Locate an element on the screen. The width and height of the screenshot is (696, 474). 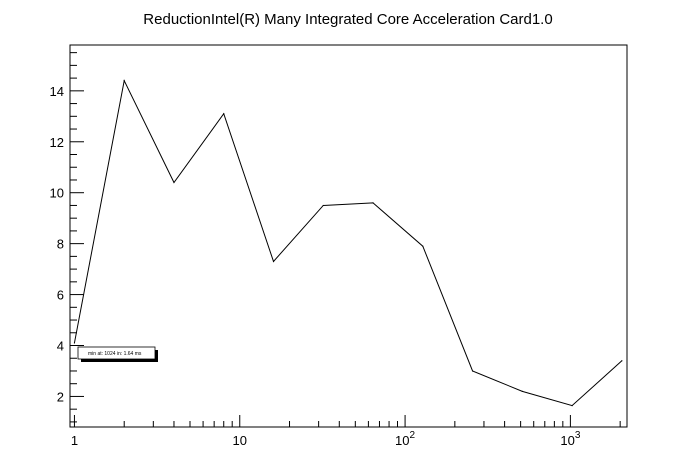
x-tick-label: 10² is located at coordinates (405, 439).